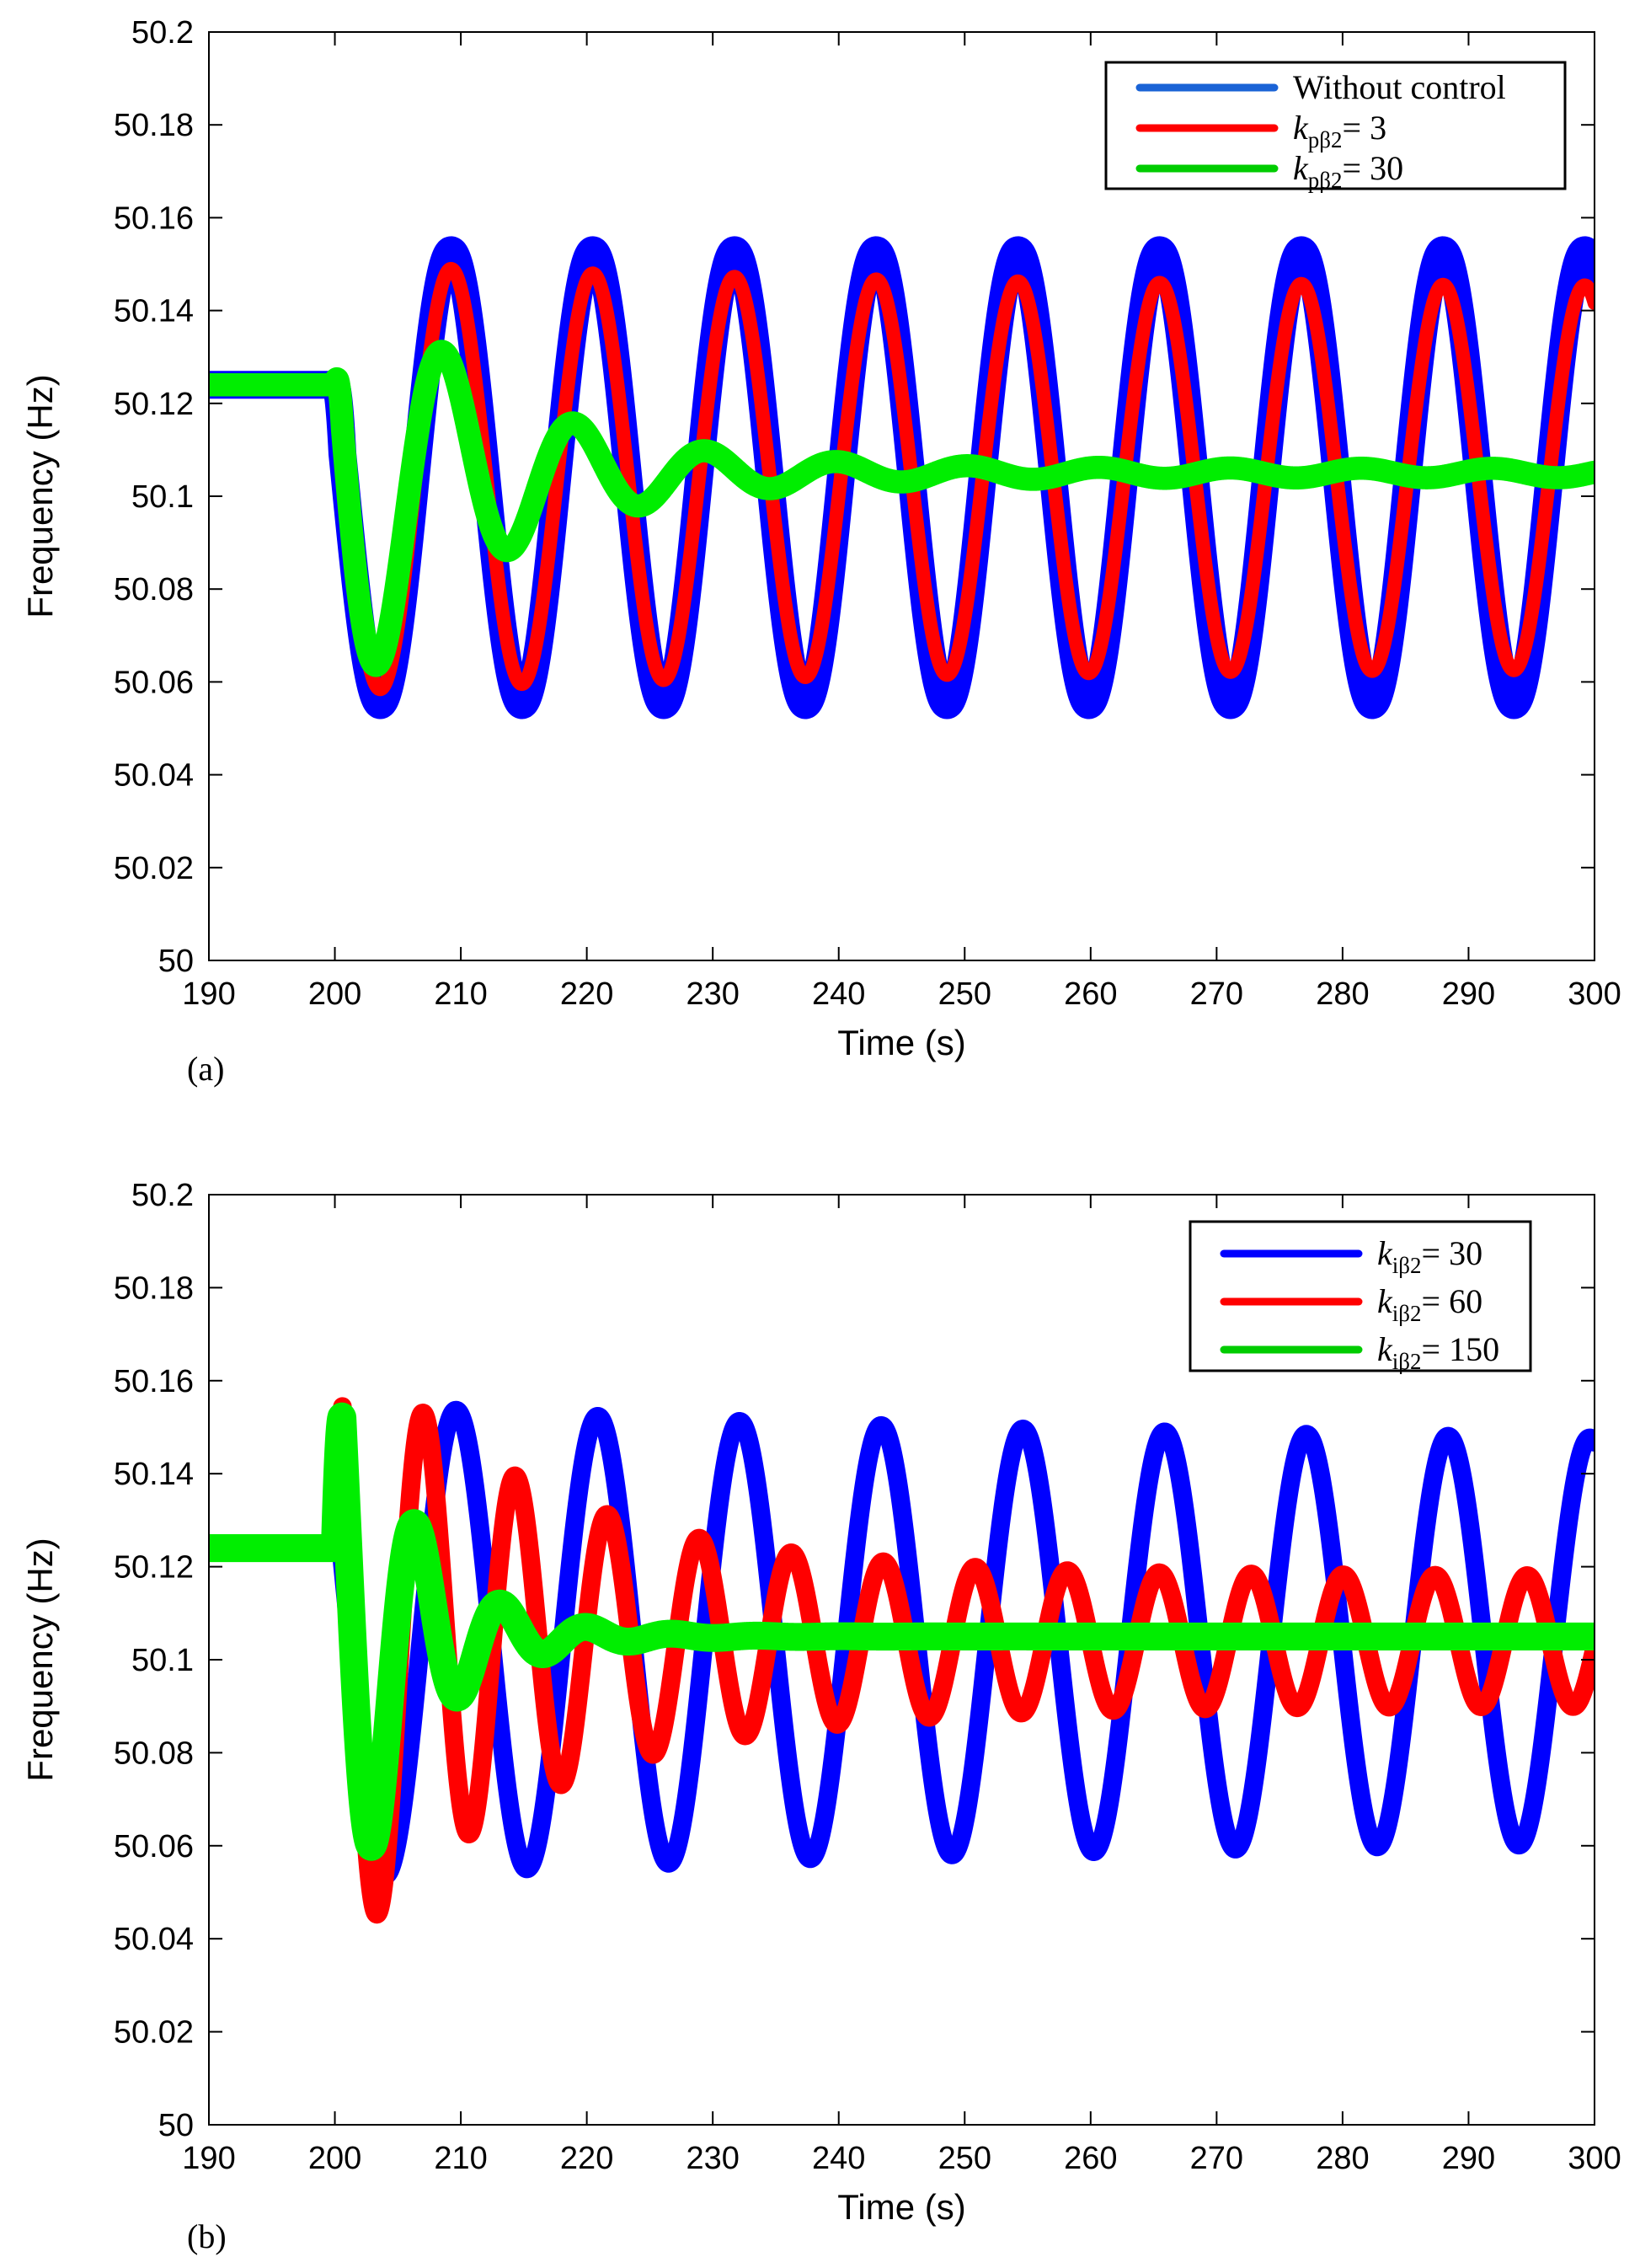  I want to click on legend-label: kpβ2= 30, so click(1348, 171).